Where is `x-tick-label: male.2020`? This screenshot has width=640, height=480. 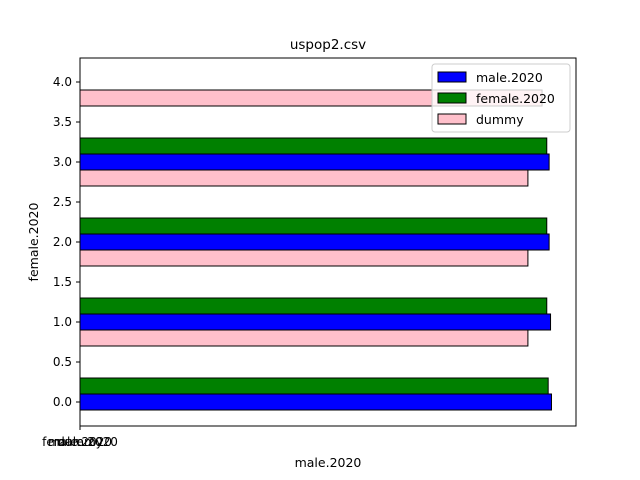 x-tick-label: male.2020 is located at coordinates (80, 442).